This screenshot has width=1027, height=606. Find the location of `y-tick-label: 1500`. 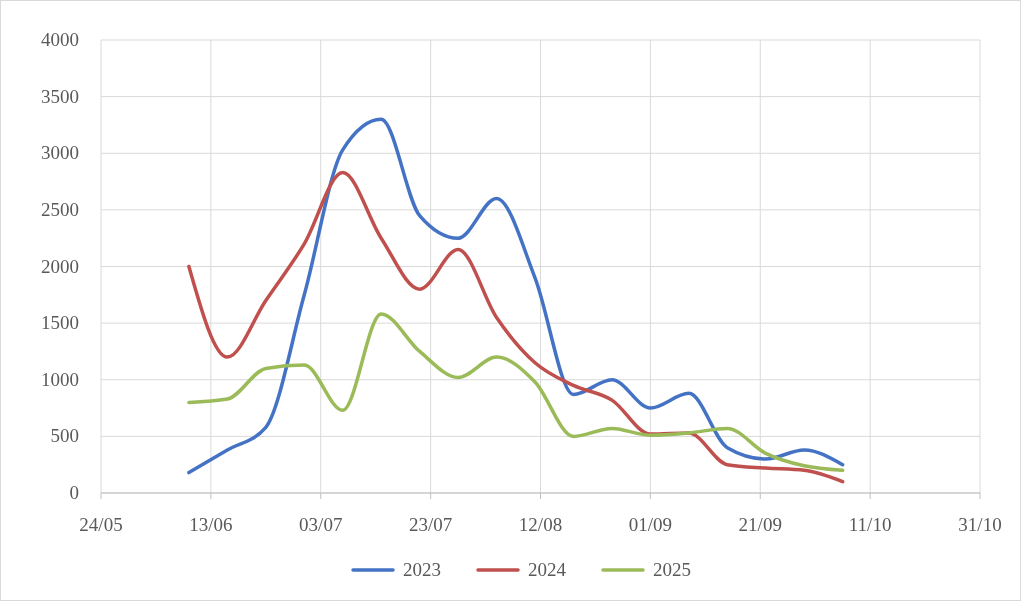

y-tick-label: 1500 is located at coordinates (60, 323).